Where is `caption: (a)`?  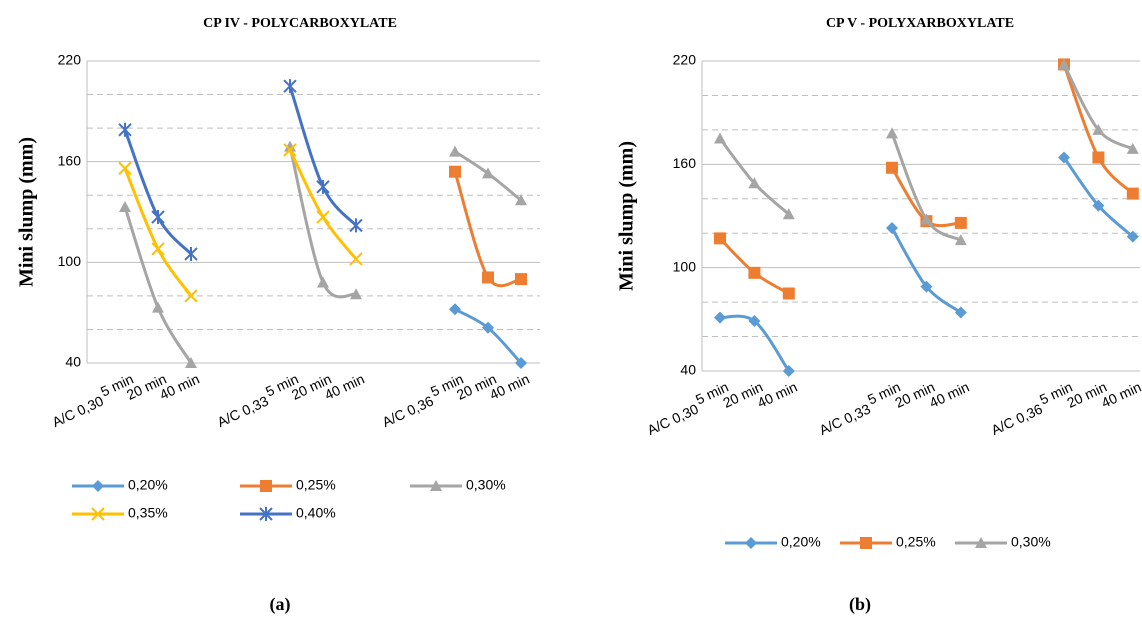 caption: (a) is located at coordinates (280, 604).